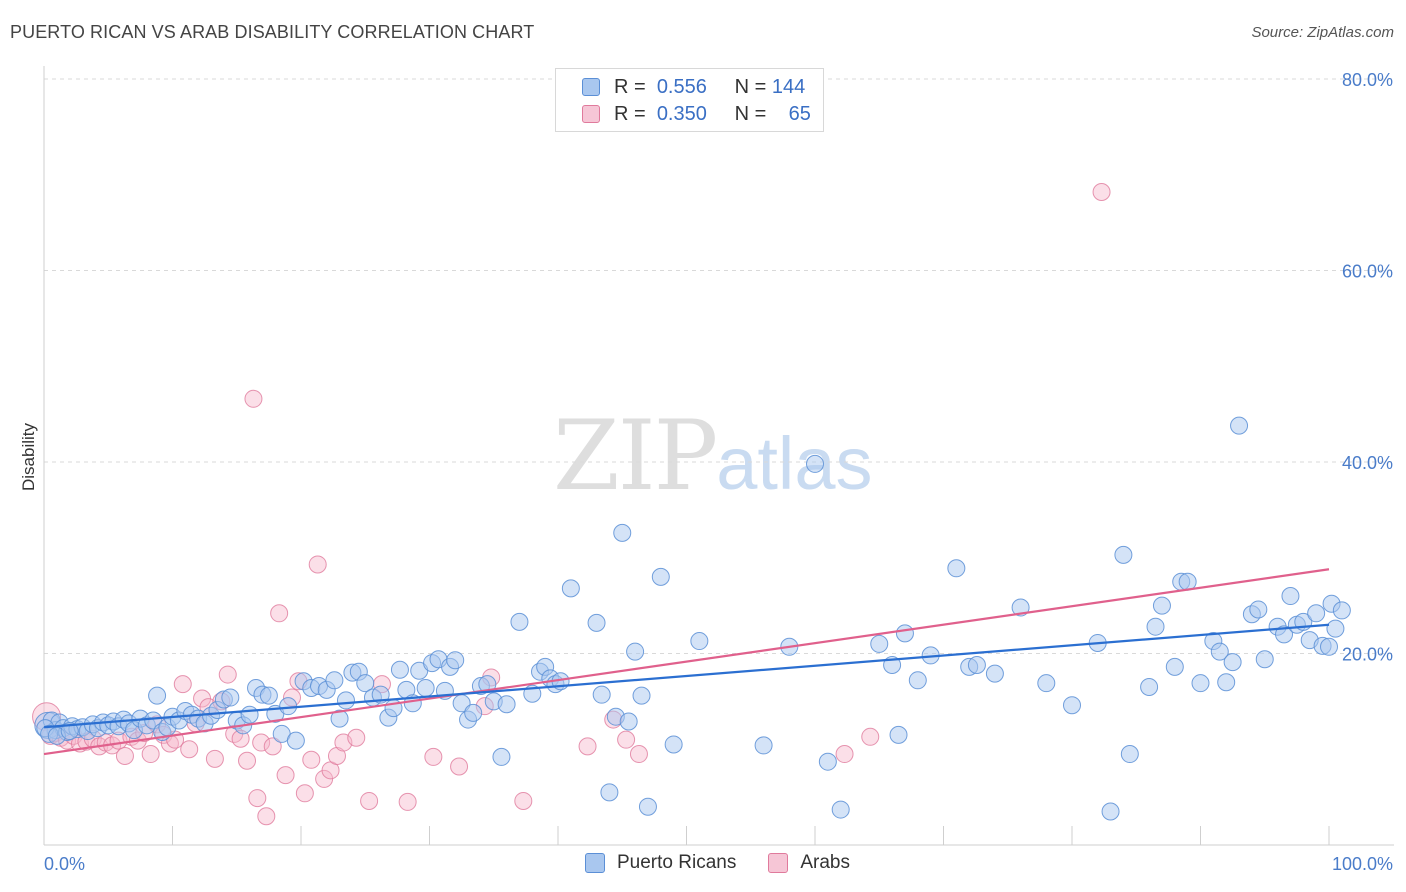 The height and width of the screenshot is (892, 1406). What do you see at coordinates (591, 87) in the screenshot?
I see `legend-swatch-blue` at bounding box center [591, 87].